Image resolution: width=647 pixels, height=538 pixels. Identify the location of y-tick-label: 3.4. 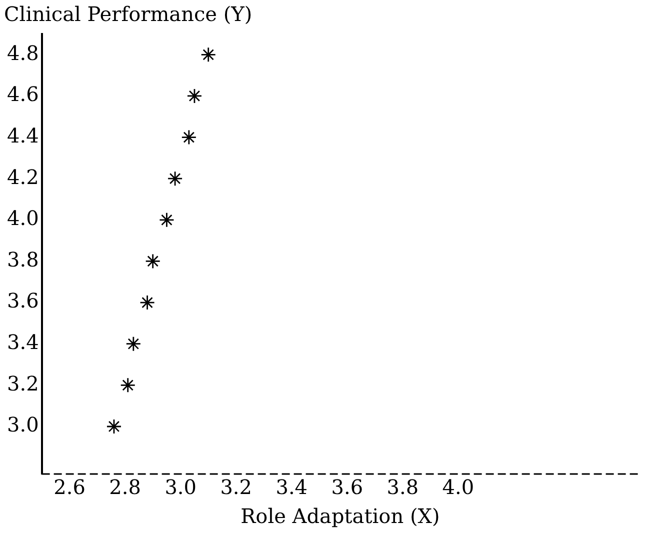
(22, 342).